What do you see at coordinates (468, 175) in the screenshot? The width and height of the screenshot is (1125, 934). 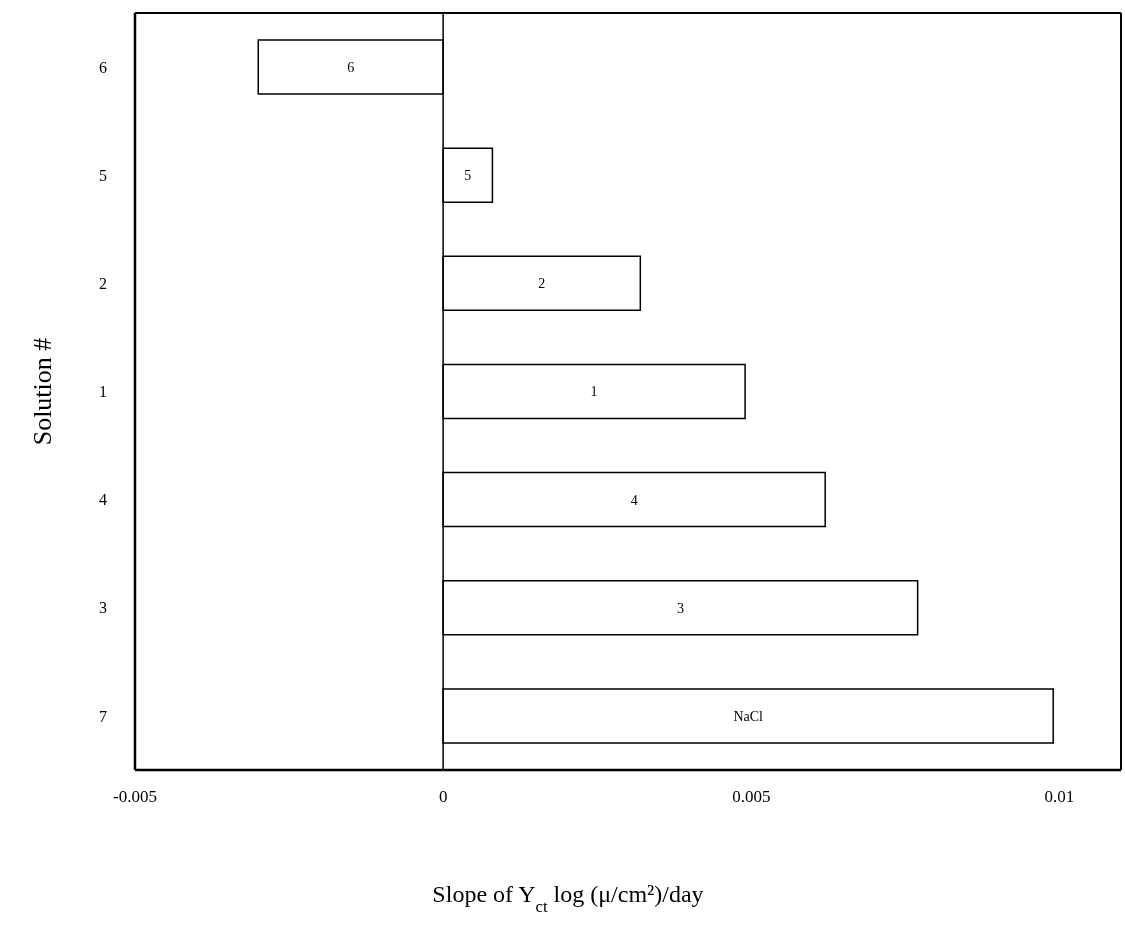 I see `annotation: 5` at bounding box center [468, 175].